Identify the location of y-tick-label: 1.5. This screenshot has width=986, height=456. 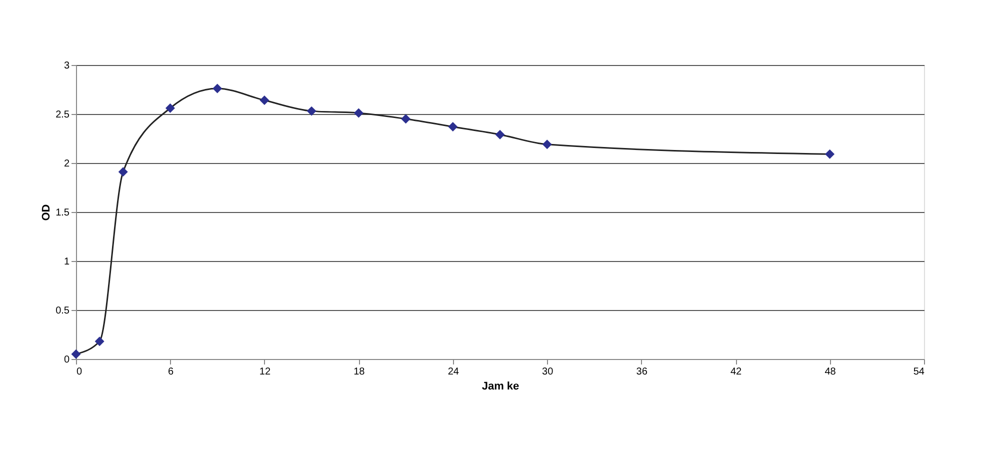
(63, 213).